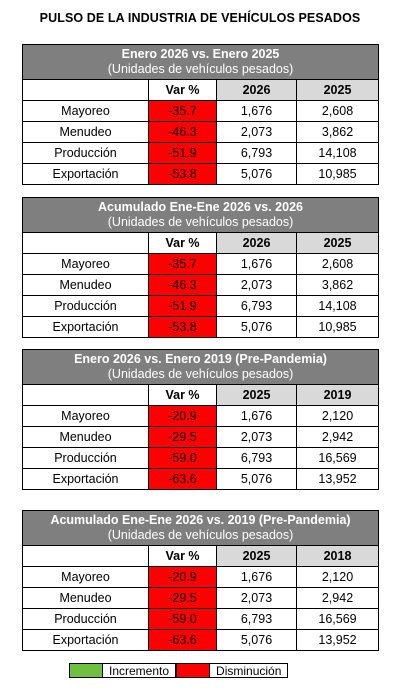 Image resolution: width=400 pixels, height=692 pixels. I want to click on value-cell: 13,952, so click(337, 479).